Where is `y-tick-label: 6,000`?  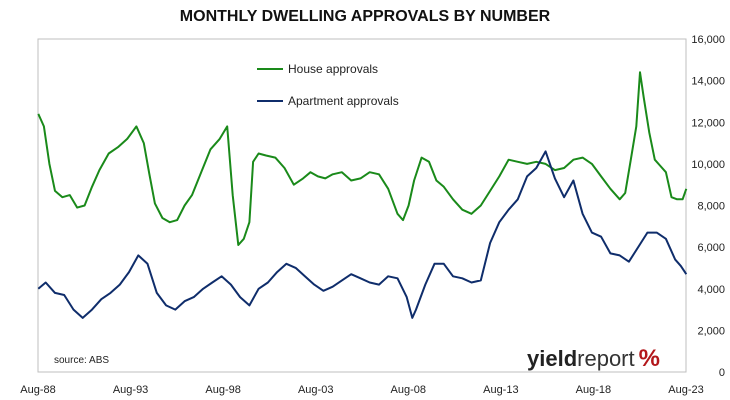
y-tick-label: 6,000 is located at coordinates (711, 248).